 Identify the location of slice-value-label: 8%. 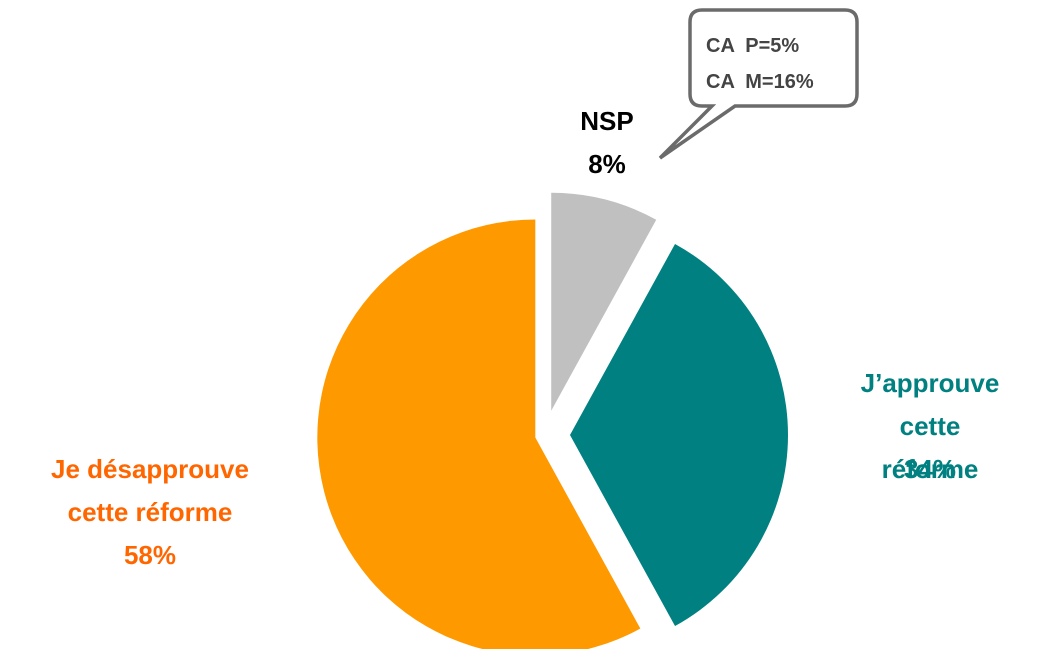
(607, 164).